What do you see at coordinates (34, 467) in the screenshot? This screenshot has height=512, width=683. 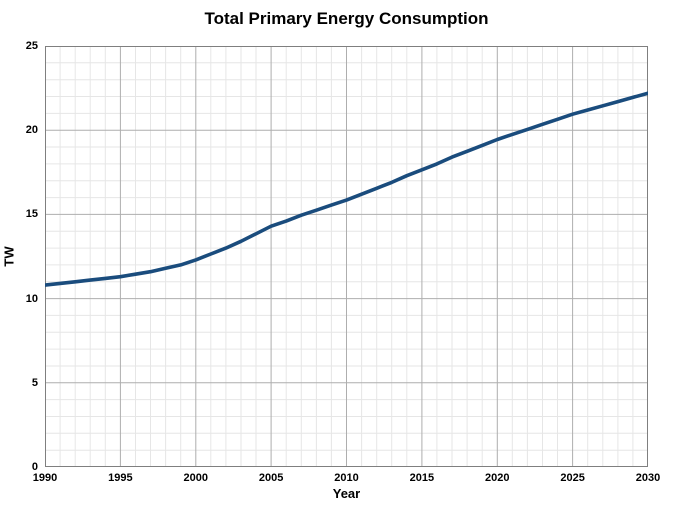 I see `y-tick-label: 0` at bounding box center [34, 467].